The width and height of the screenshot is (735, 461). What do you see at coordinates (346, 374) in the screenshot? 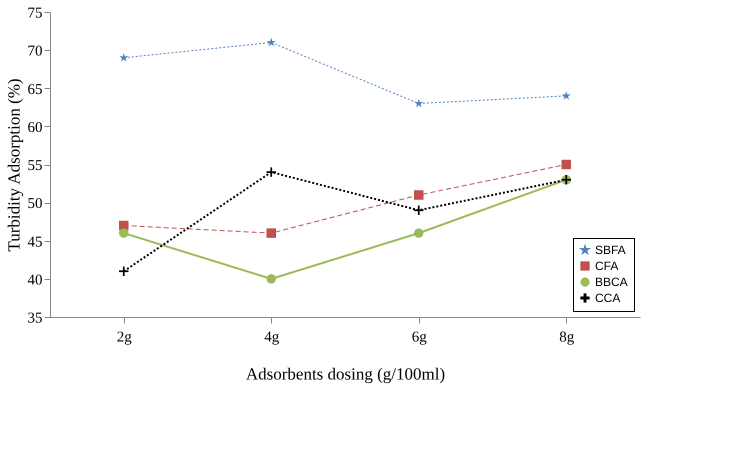
I see `x-axis-title: Adsorbents dosing (g/100ml)` at bounding box center [346, 374].